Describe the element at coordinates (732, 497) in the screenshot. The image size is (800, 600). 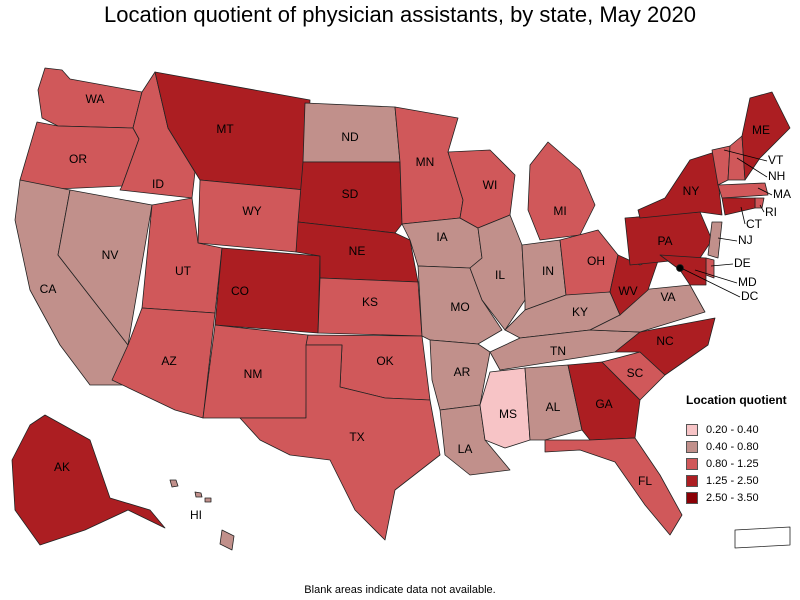
I see `legend-label: 2.50 - 3.50` at that location.